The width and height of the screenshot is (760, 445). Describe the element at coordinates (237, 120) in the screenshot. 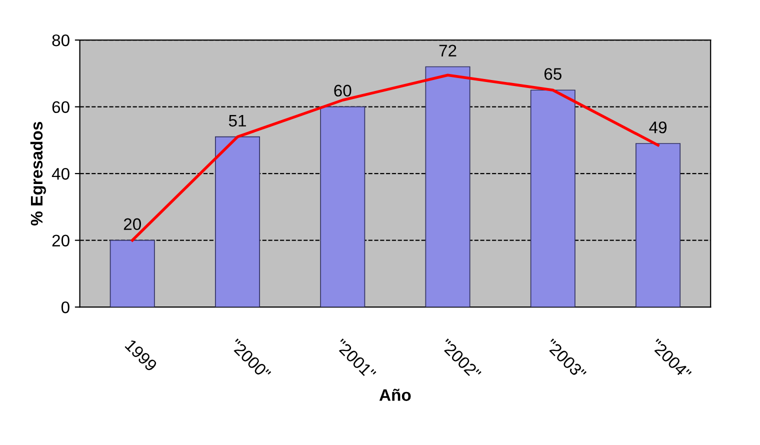

I see `data-label: 51` at that location.